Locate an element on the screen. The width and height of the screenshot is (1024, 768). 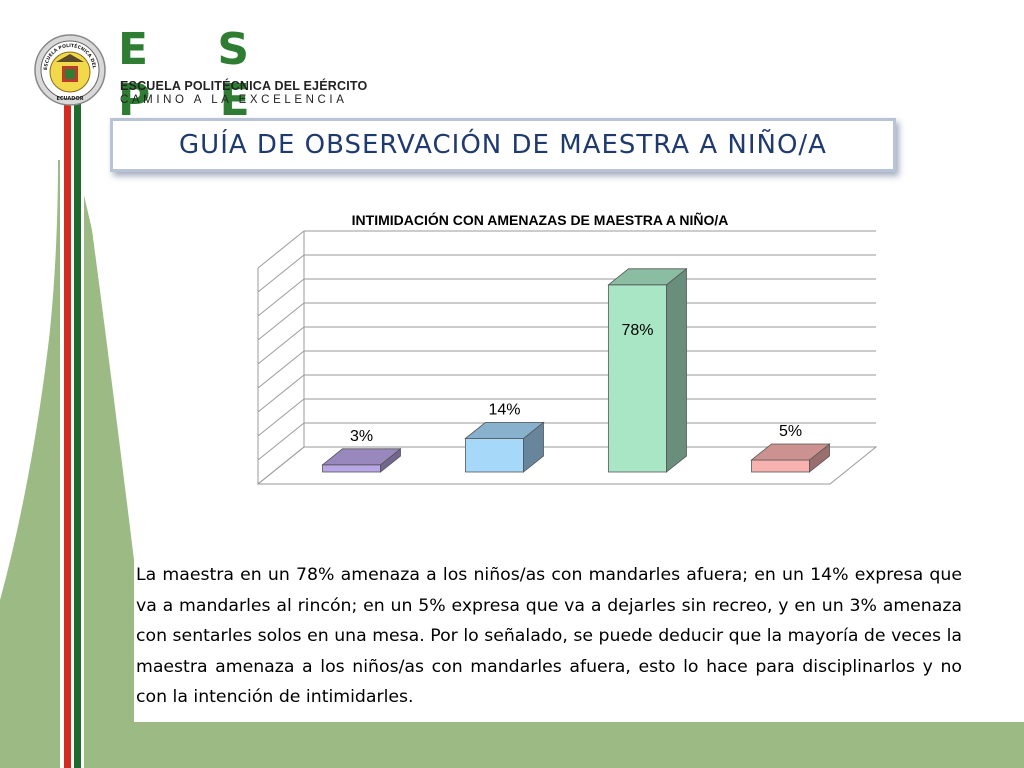
slide-title: GUÍA DE OBSERVACIÓN DE MAESTRA A NIÑO/A is located at coordinates (503, 145).